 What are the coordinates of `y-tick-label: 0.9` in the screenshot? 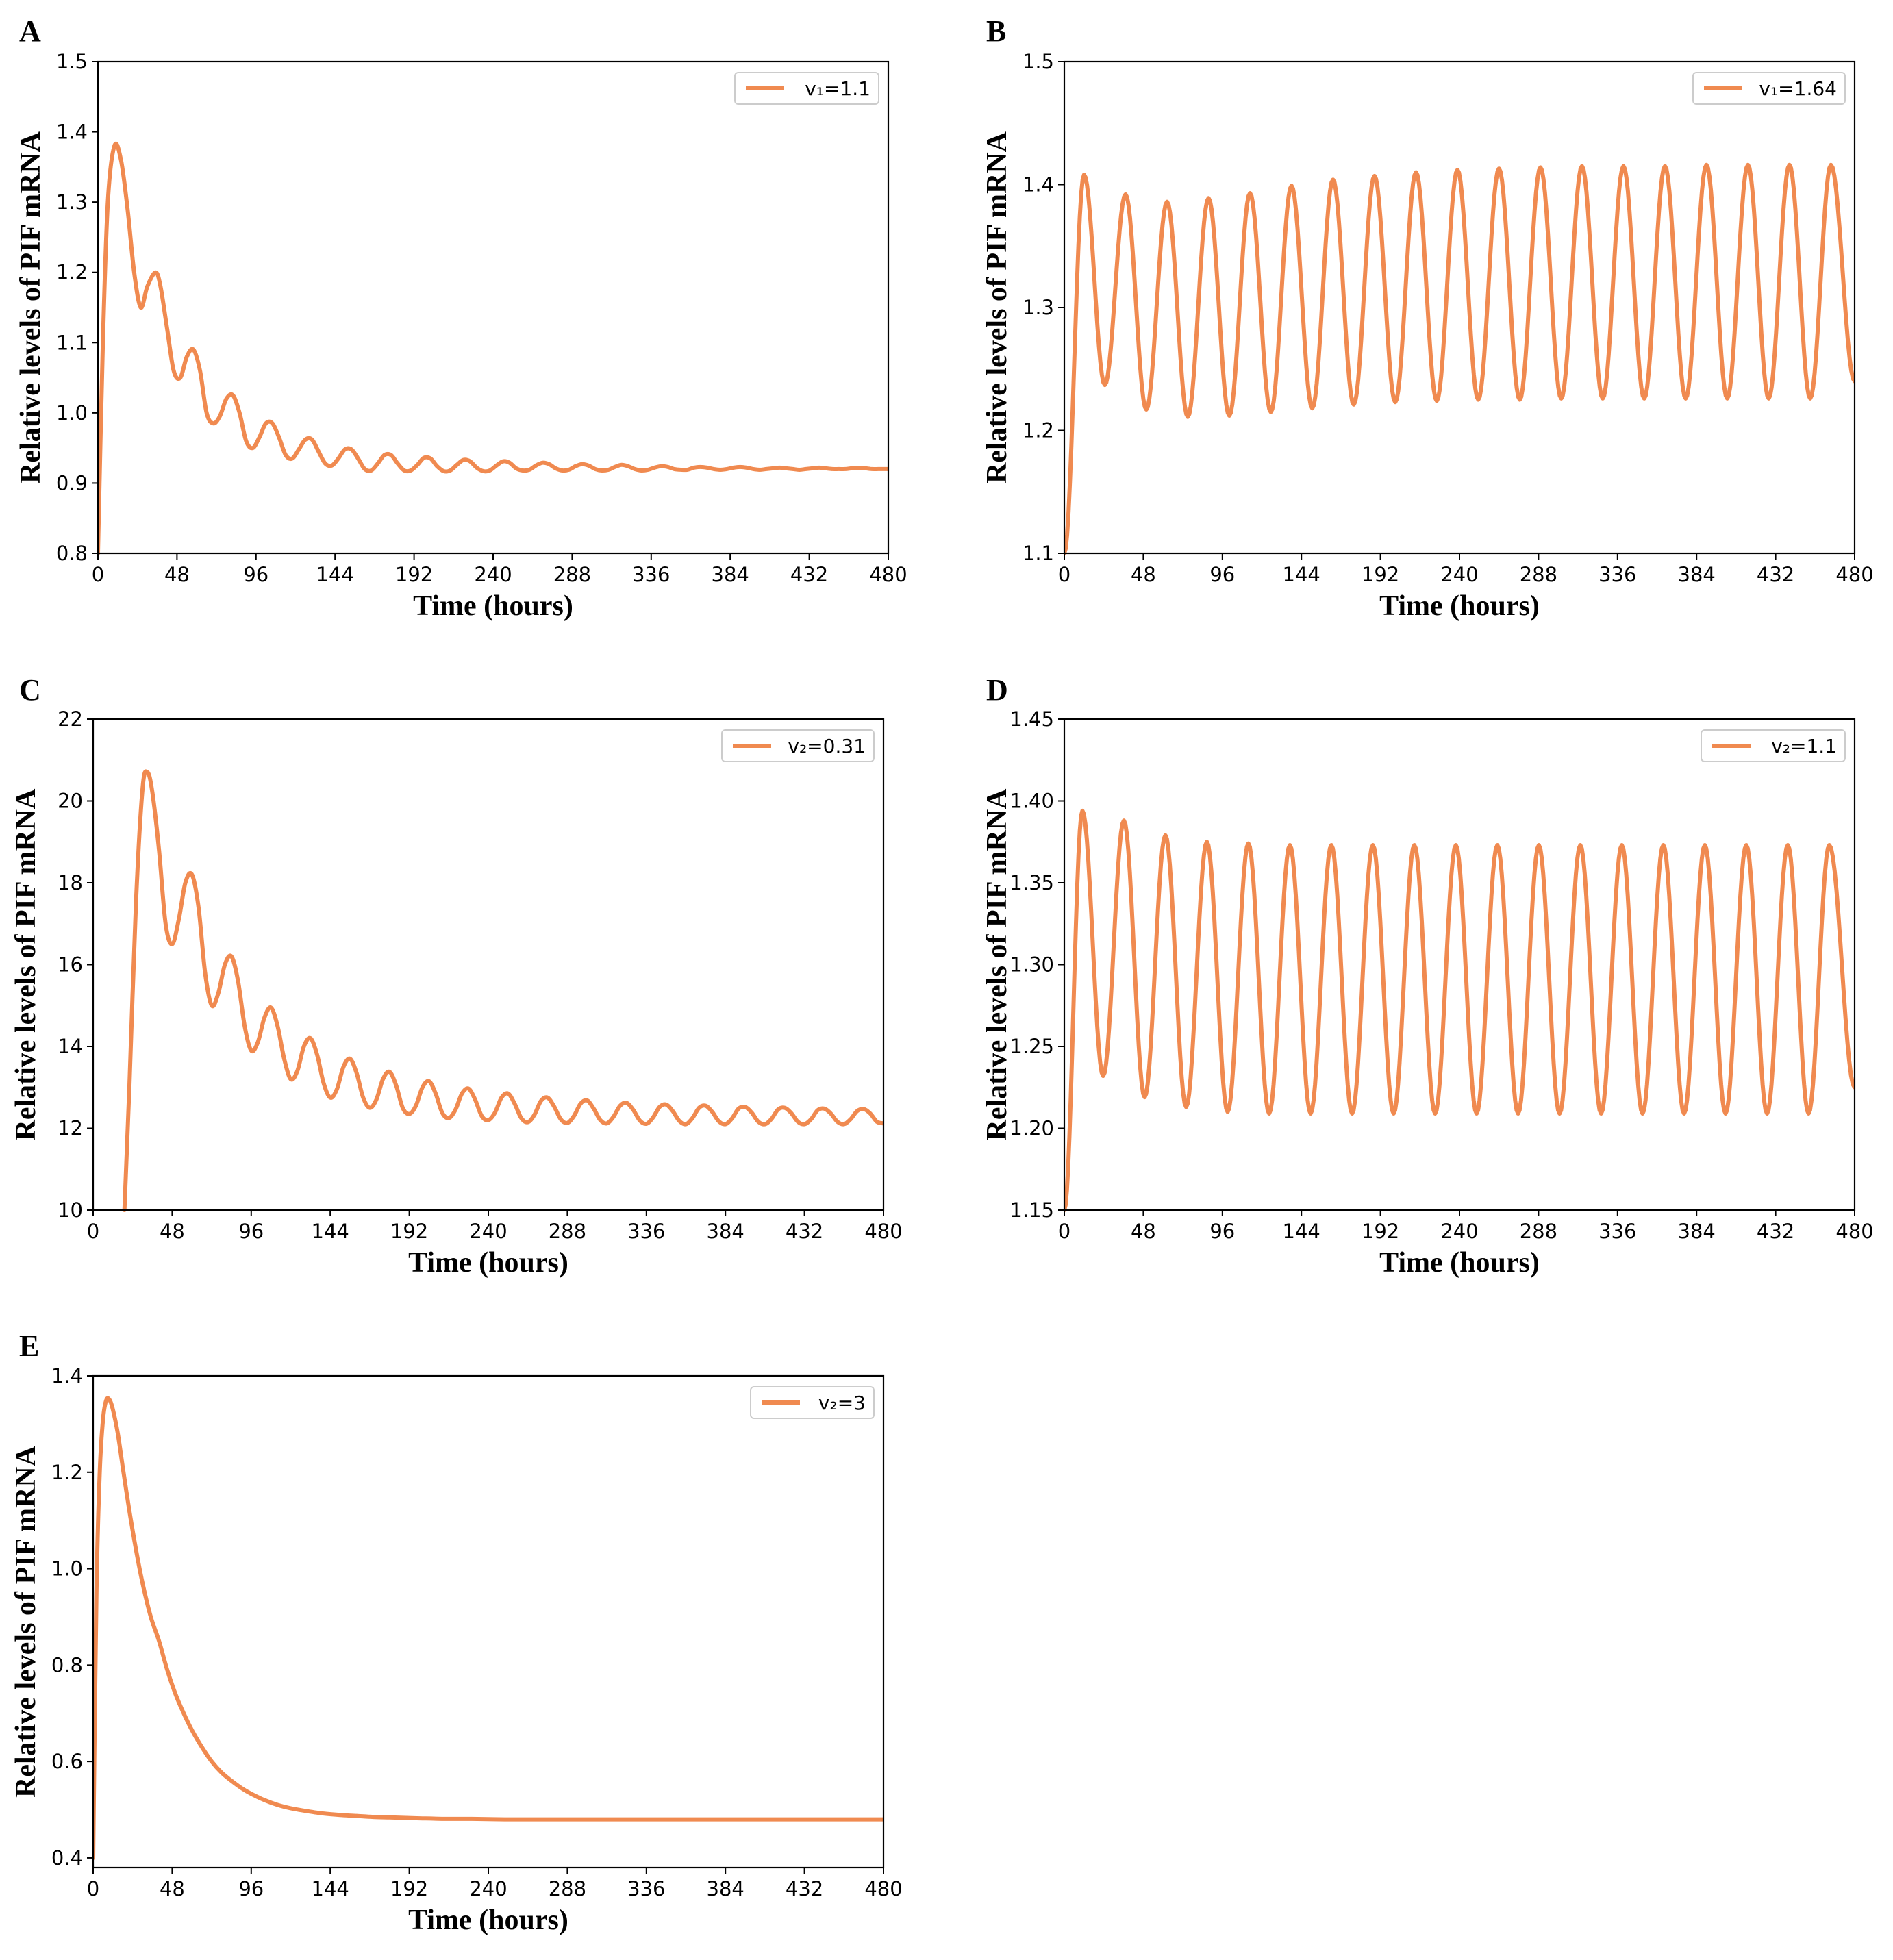 It's located at (72, 483).